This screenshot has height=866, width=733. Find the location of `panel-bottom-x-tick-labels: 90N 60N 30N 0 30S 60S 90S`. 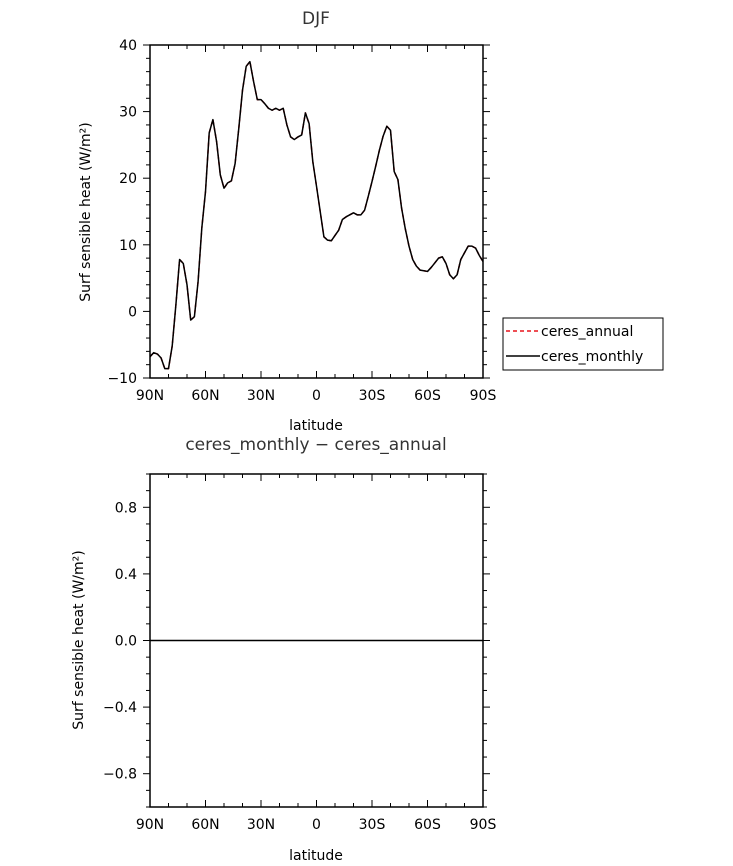

panel-bottom-x-tick-labels: 90N 60N 30N 0 30S 60S 90S is located at coordinates (316, 825).